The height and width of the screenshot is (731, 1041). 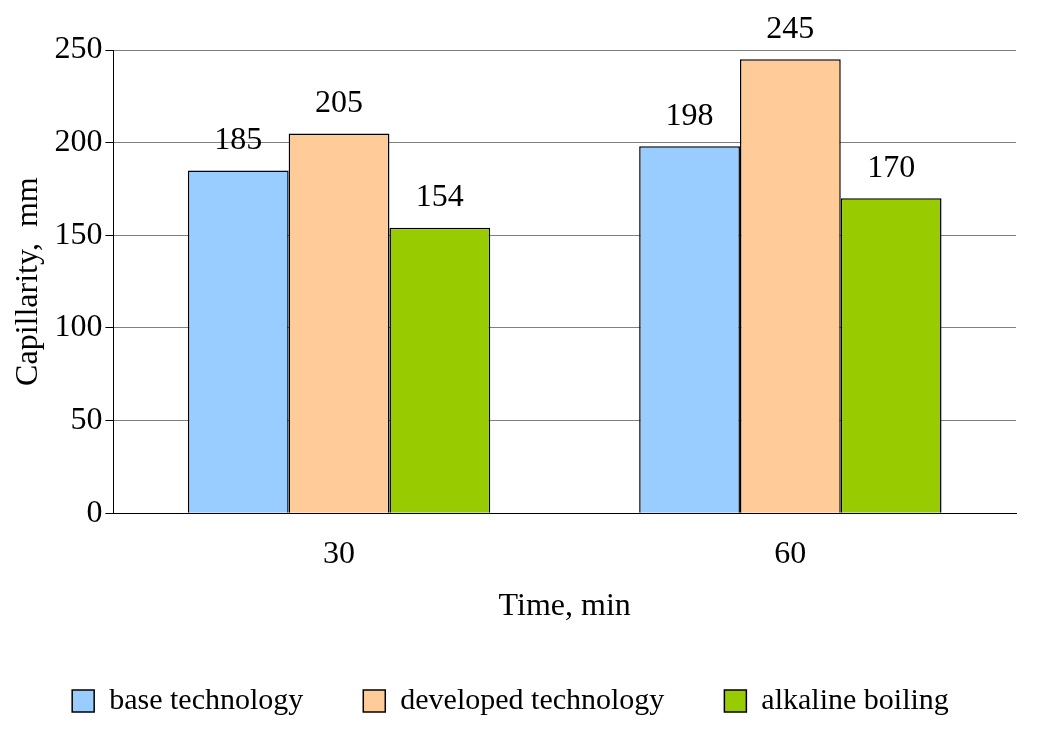 I want to click on y-tick-label: 100, so click(x=78, y=325).